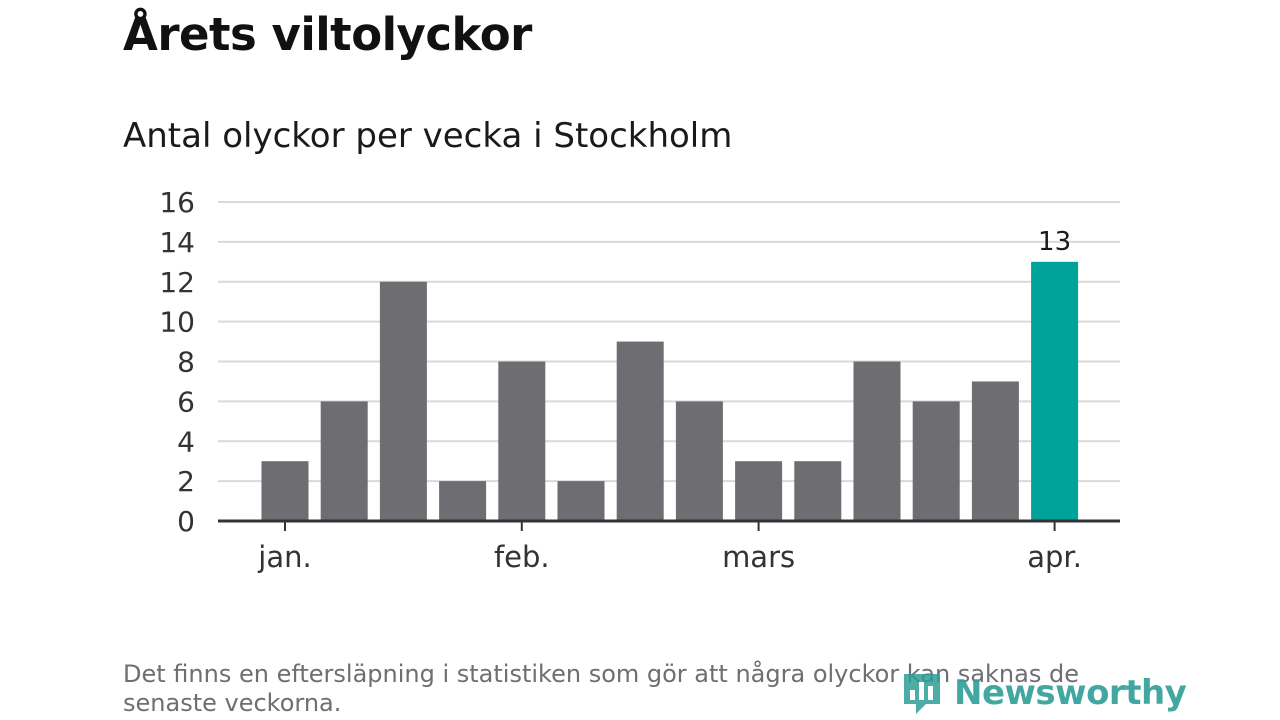 The width and height of the screenshot is (1280, 720). I want to click on y-tick-label: 4, so click(186, 441).